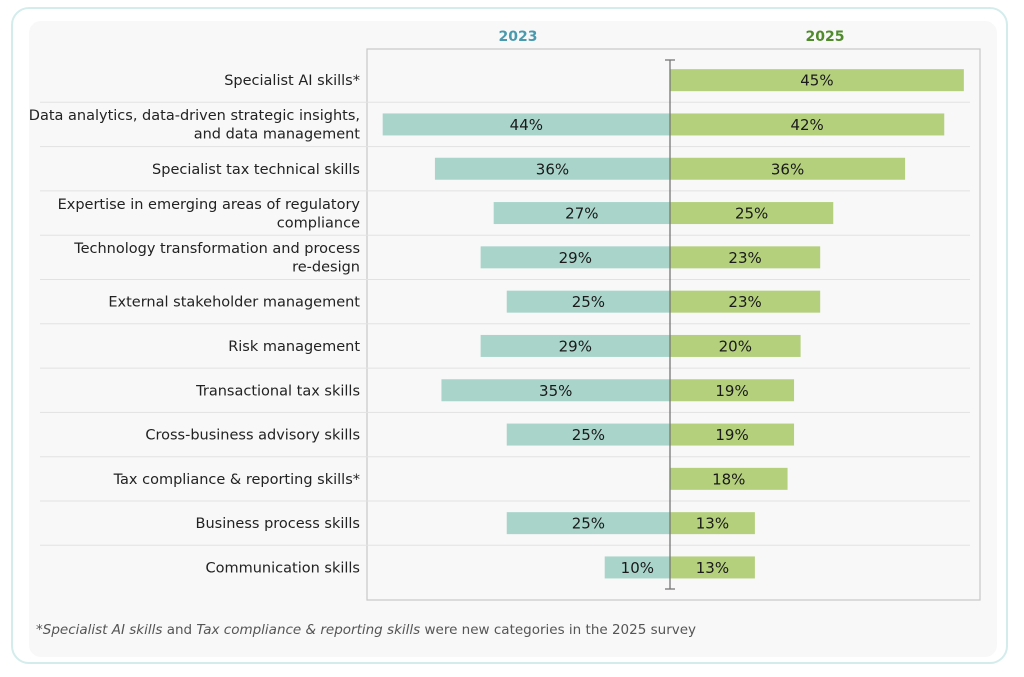 This screenshot has width=1024, height=677. I want to click on data-label-2023: 10%, so click(637, 568).